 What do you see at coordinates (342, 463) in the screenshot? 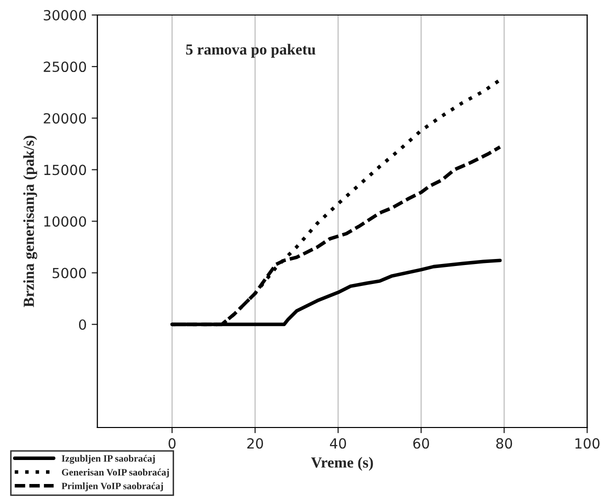
I see `x-axis-title: Vreme (s)` at bounding box center [342, 463].